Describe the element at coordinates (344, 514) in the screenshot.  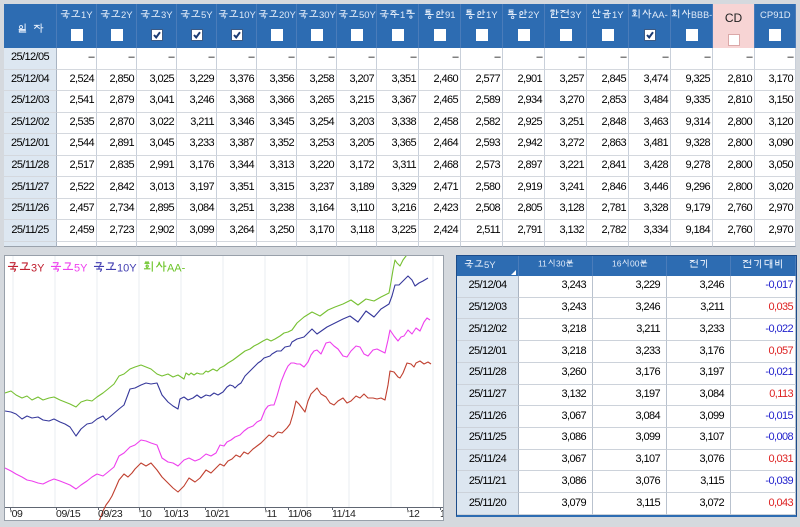
I see `svg-text: 11/14` at that location.